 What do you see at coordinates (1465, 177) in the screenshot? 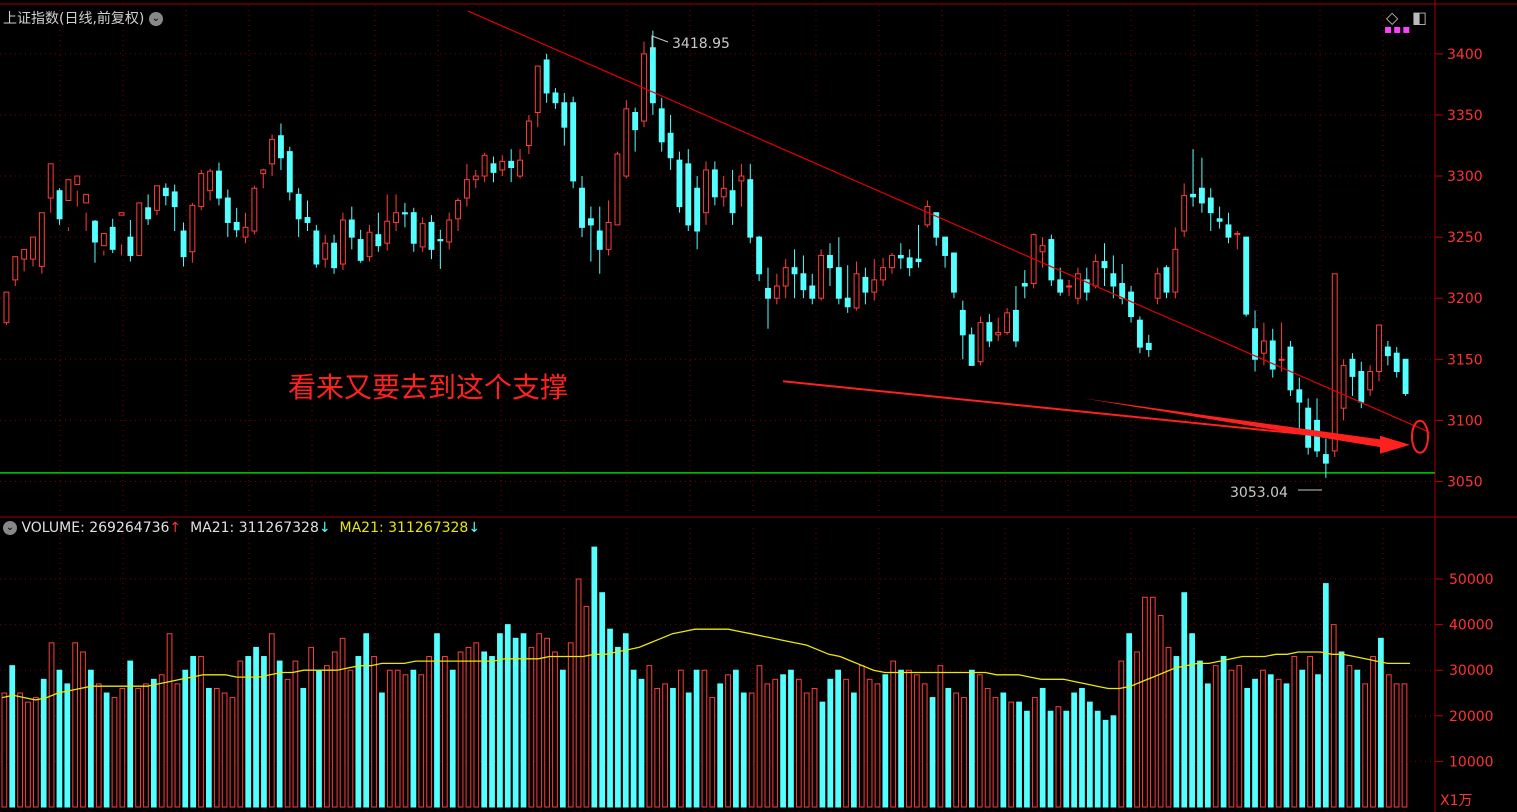
I see `price-tick-label: 3300` at bounding box center [1465, 177].